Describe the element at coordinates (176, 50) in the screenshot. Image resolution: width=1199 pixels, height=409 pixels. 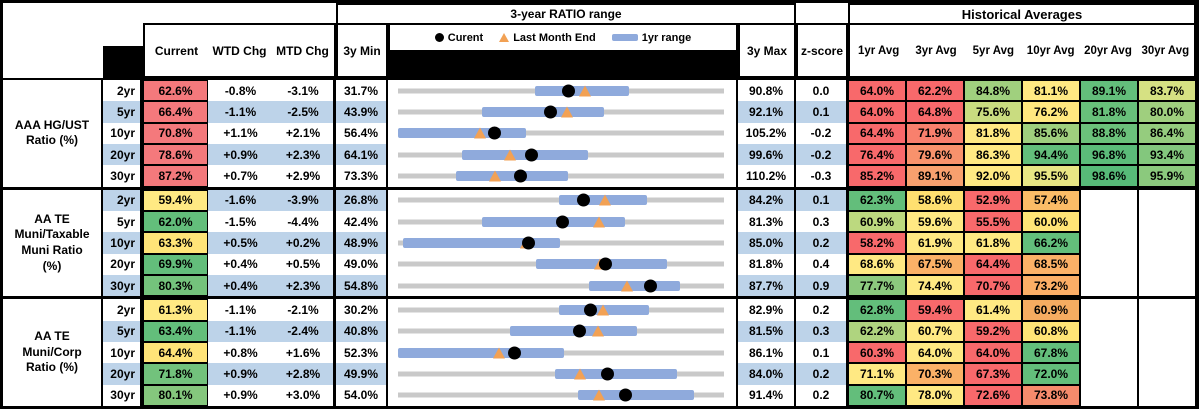
I see `current-column-header: Current` at that location.